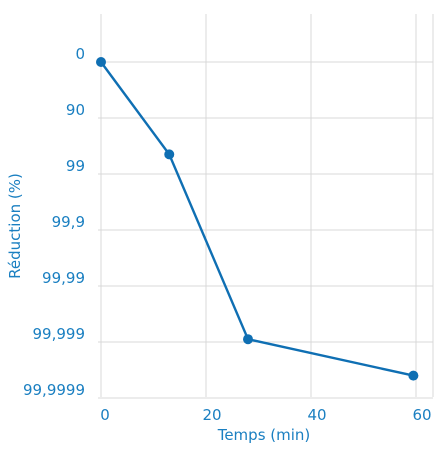  I want to click on y-tick-label: 90, so click(75, 110).